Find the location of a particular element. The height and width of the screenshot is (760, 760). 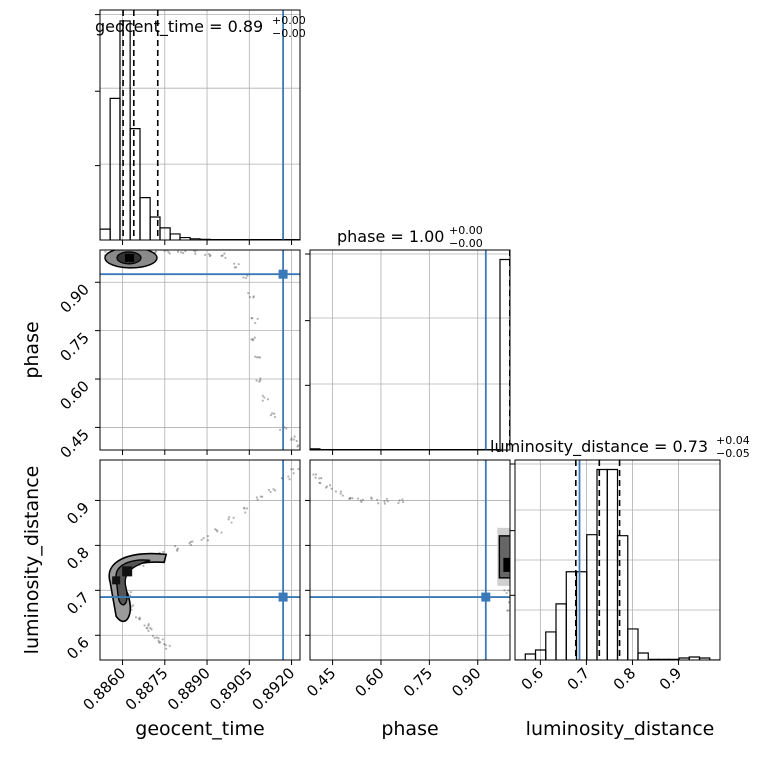

title-luminosity-distance-plus: +0.04 is located at coordinates (733, 440).